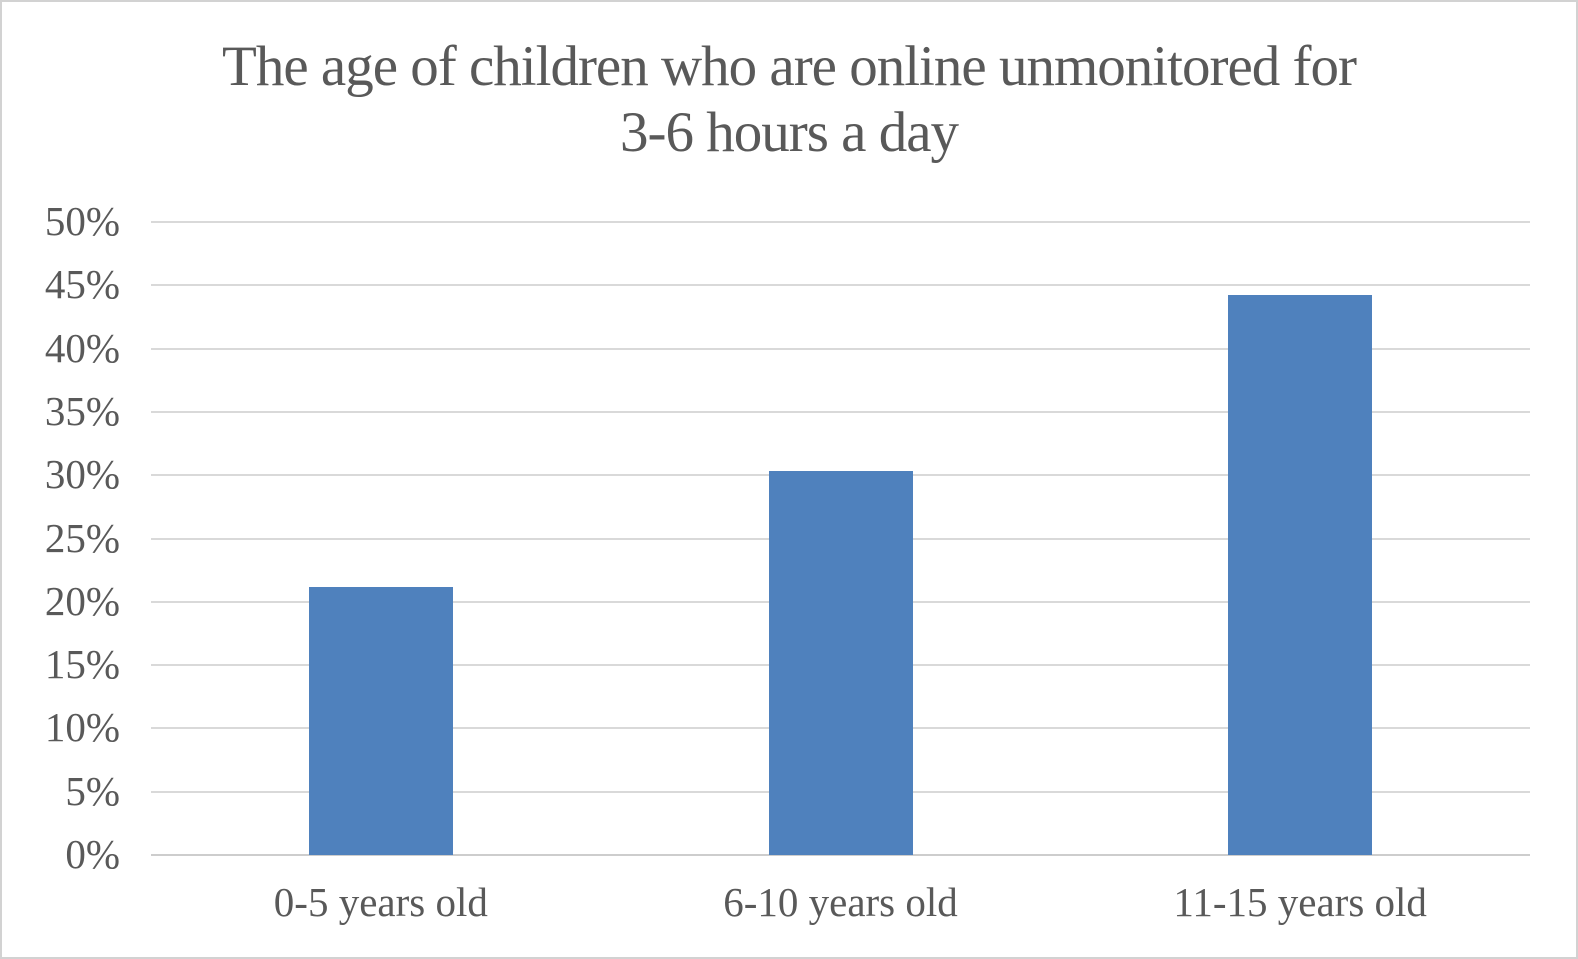 The width and height of the screenshot is (1578, 959). I want to click on x-category-label: 6-10 years old, so click(840, 902).